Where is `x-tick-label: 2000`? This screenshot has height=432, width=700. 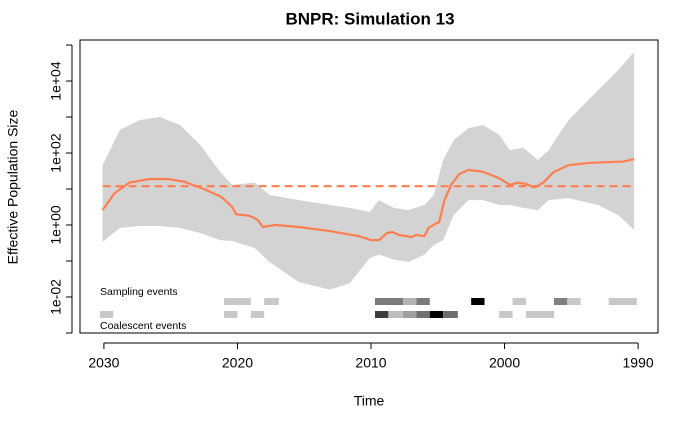
x-tick-label: 2000 is located at coordinates (504, 363).